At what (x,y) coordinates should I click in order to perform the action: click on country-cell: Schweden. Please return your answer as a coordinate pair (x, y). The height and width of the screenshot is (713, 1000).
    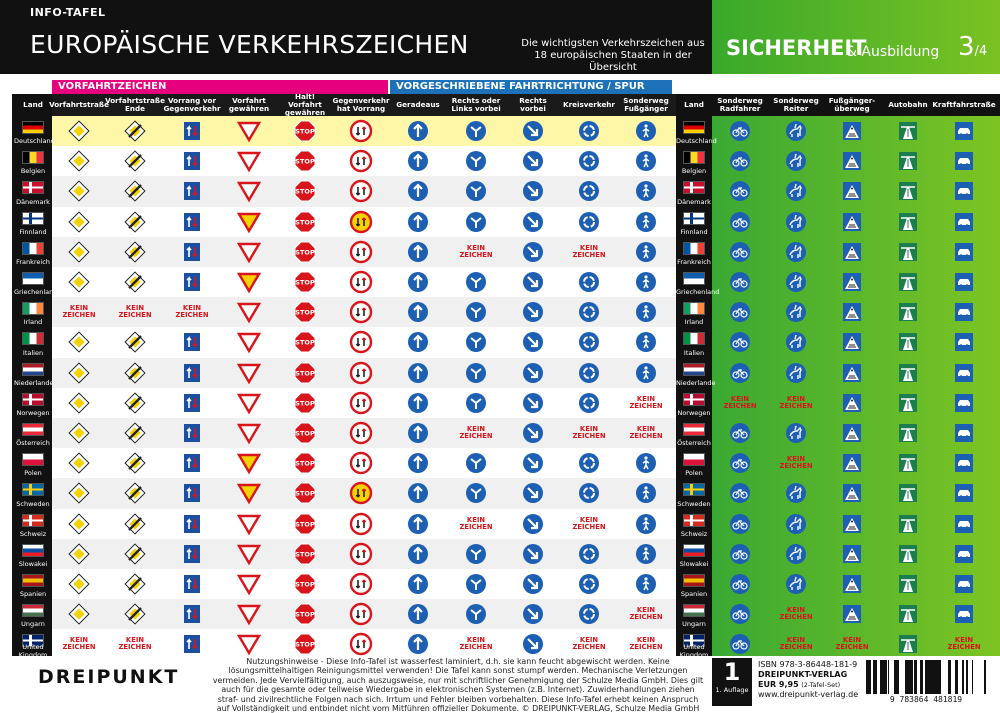
    Looking at the image, I should click on (694, 493).